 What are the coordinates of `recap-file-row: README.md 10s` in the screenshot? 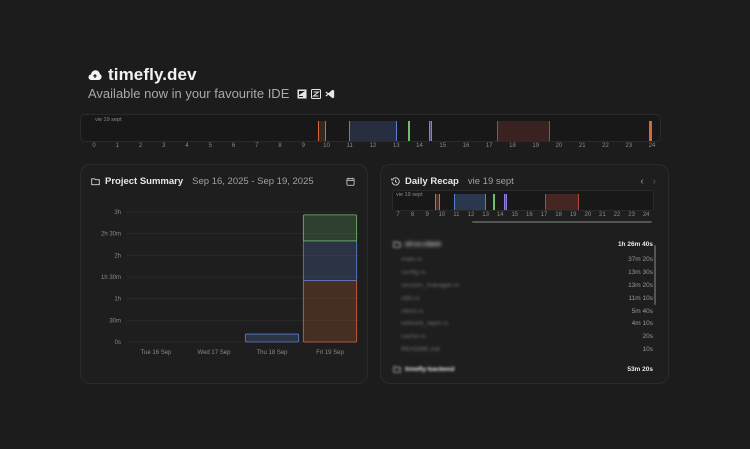 It's located at (523, 349).